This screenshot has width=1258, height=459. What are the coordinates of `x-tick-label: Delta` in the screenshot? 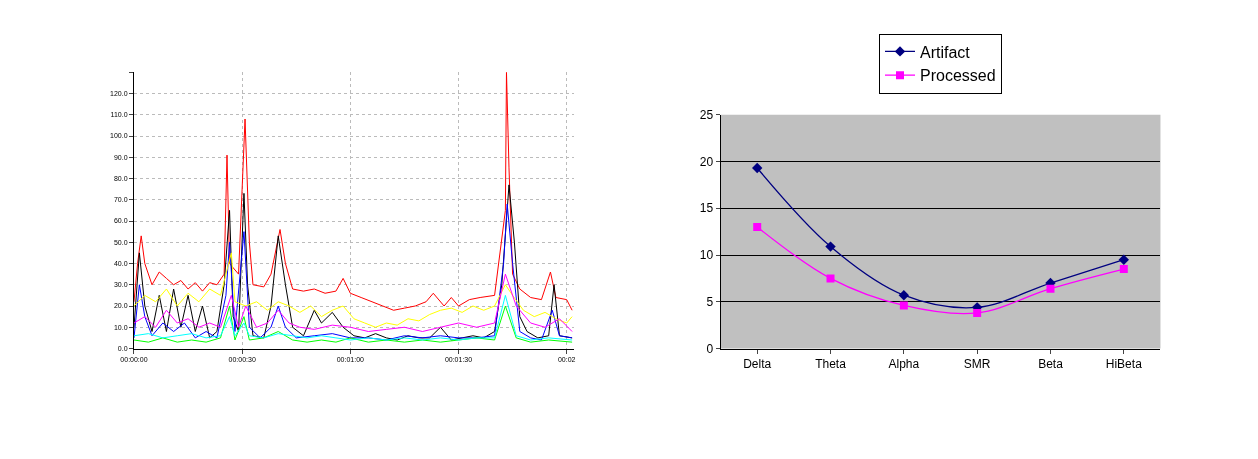 It's located at (757, 363).